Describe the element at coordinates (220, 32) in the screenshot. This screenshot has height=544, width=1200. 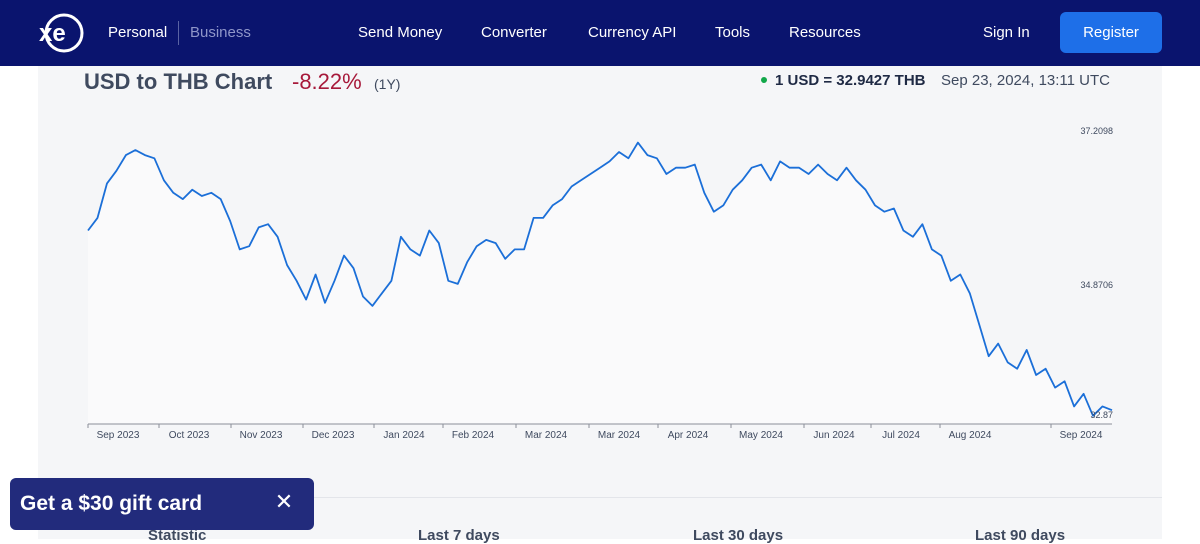
I see `business-segment-link: Business` at that location.